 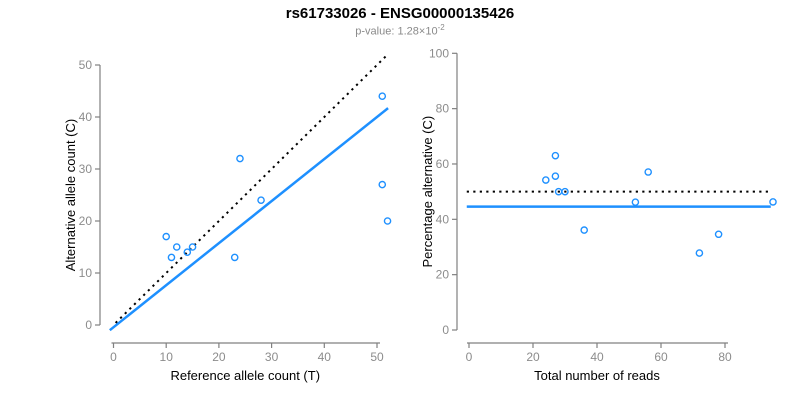 What do you see at coordinates (431, 31) in the screenshot?
I see `p-value-base: 10` at bounding box center [431, 31].